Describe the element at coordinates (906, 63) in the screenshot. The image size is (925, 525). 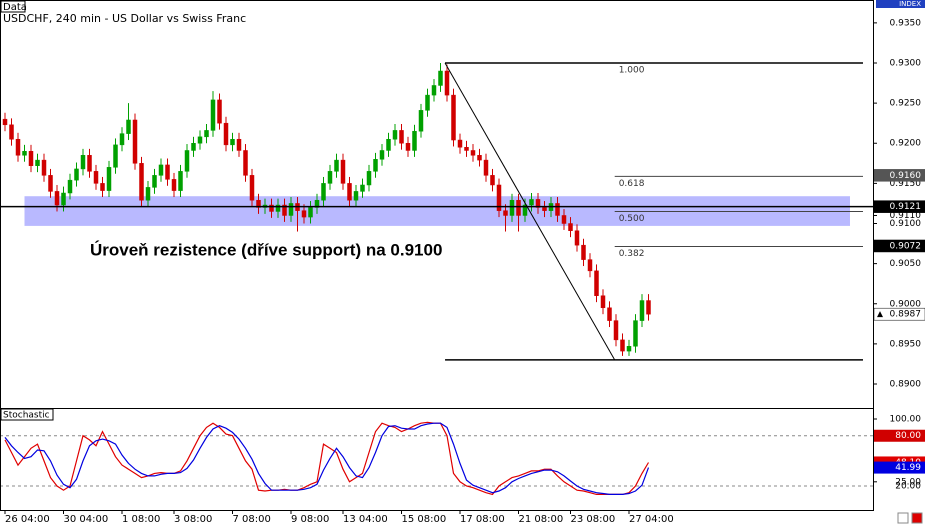
I see `y-tick-label: 0.9300` at that location.